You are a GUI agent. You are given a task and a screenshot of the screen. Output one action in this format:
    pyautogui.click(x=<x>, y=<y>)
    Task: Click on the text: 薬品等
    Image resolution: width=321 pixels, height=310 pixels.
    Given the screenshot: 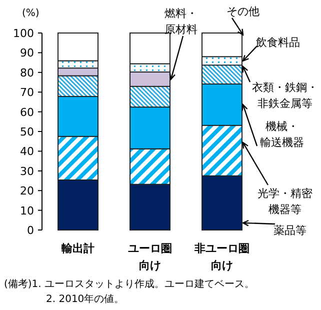 What is the action you would take?
    pyautogui.click(x=290, y=230)
    